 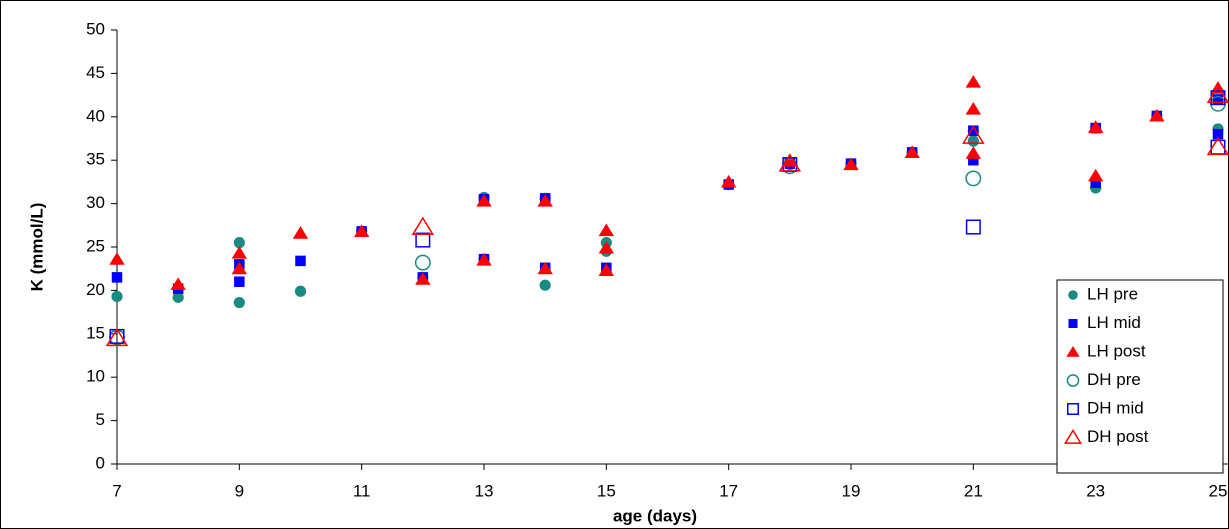 I want to click on y-tick-label: 50, so click(x=95, y=28).